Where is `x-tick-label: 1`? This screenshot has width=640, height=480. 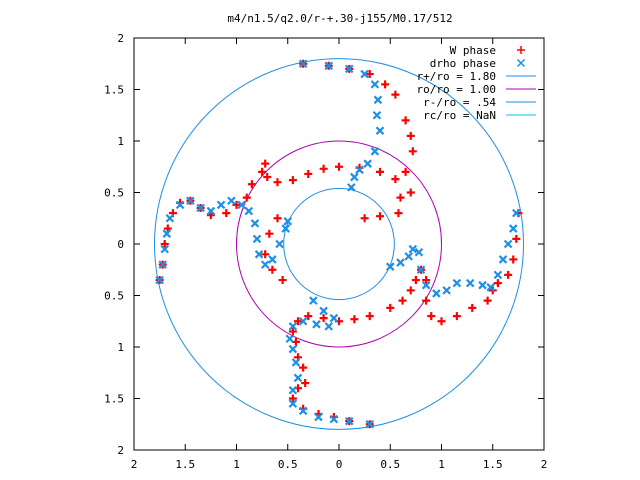
x-tick-label: 1 is located at coordinates (236, 464).